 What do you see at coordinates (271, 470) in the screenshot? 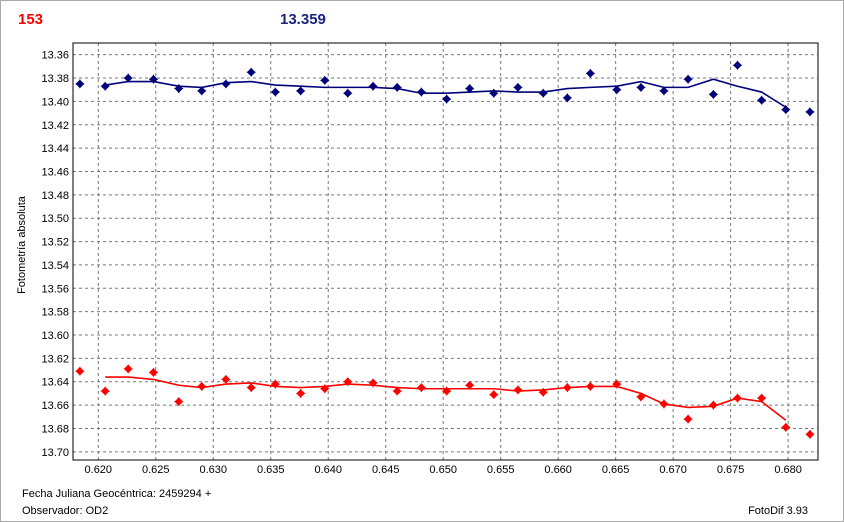
I see `x-tick-label: 0.635` at bounding box center [271, 470].